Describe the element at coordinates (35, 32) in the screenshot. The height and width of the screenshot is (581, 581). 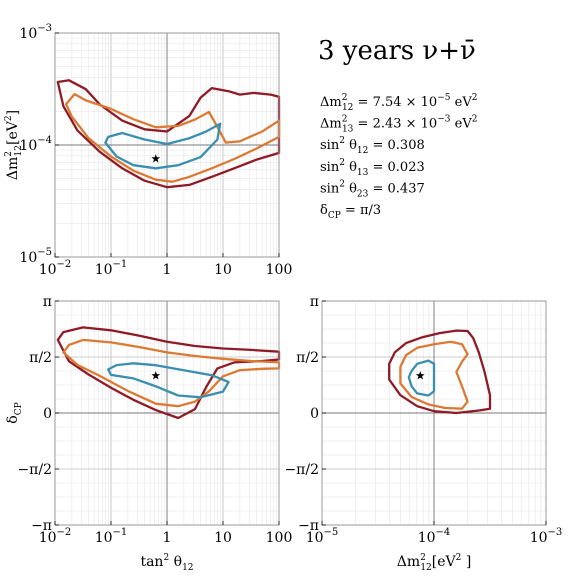
I see `y-tick-label: 10⁻³` at that location.